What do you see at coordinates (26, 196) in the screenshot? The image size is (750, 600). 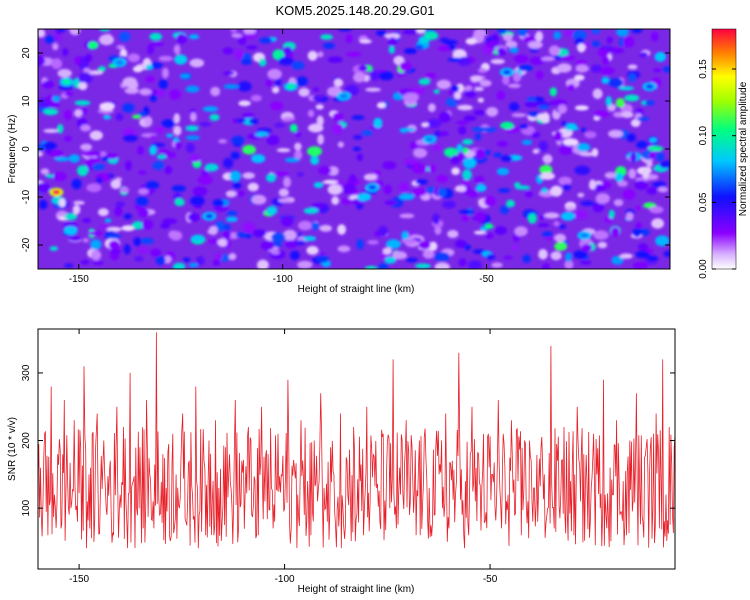 I see `y-tick-label: -10` at bounding box center [26, 196].